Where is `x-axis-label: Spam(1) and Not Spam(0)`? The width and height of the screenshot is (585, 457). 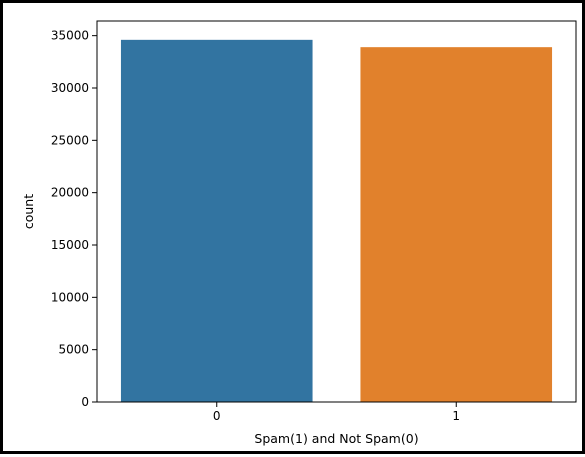
x-axis-label: Spam(1) and Not Spam(0) is located at coordinates (336, 438).